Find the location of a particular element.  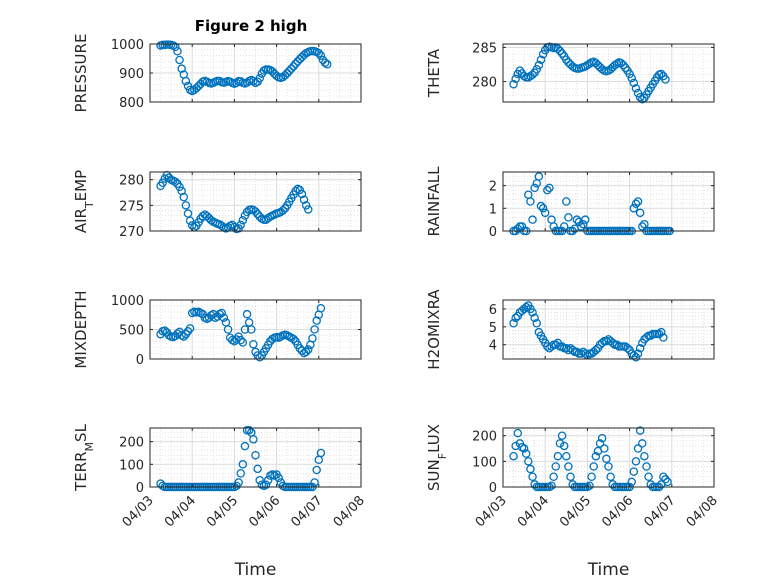

subplot-2: 270 275 280 AIRTEMP is located at coordinates (217, 205).